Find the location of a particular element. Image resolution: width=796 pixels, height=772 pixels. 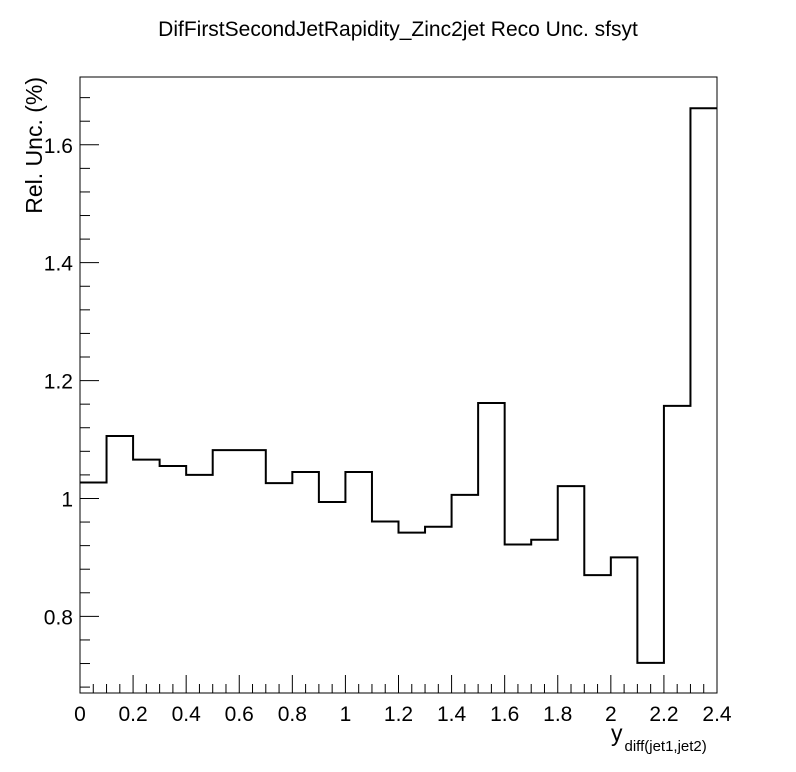

x-tick-label: 0 is located at coordinates (80, 714).